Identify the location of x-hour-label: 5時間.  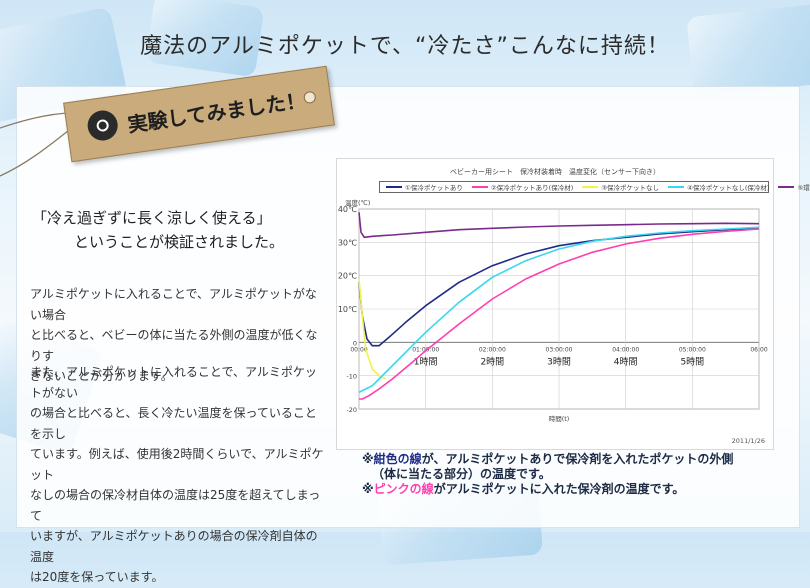
(692, 361).